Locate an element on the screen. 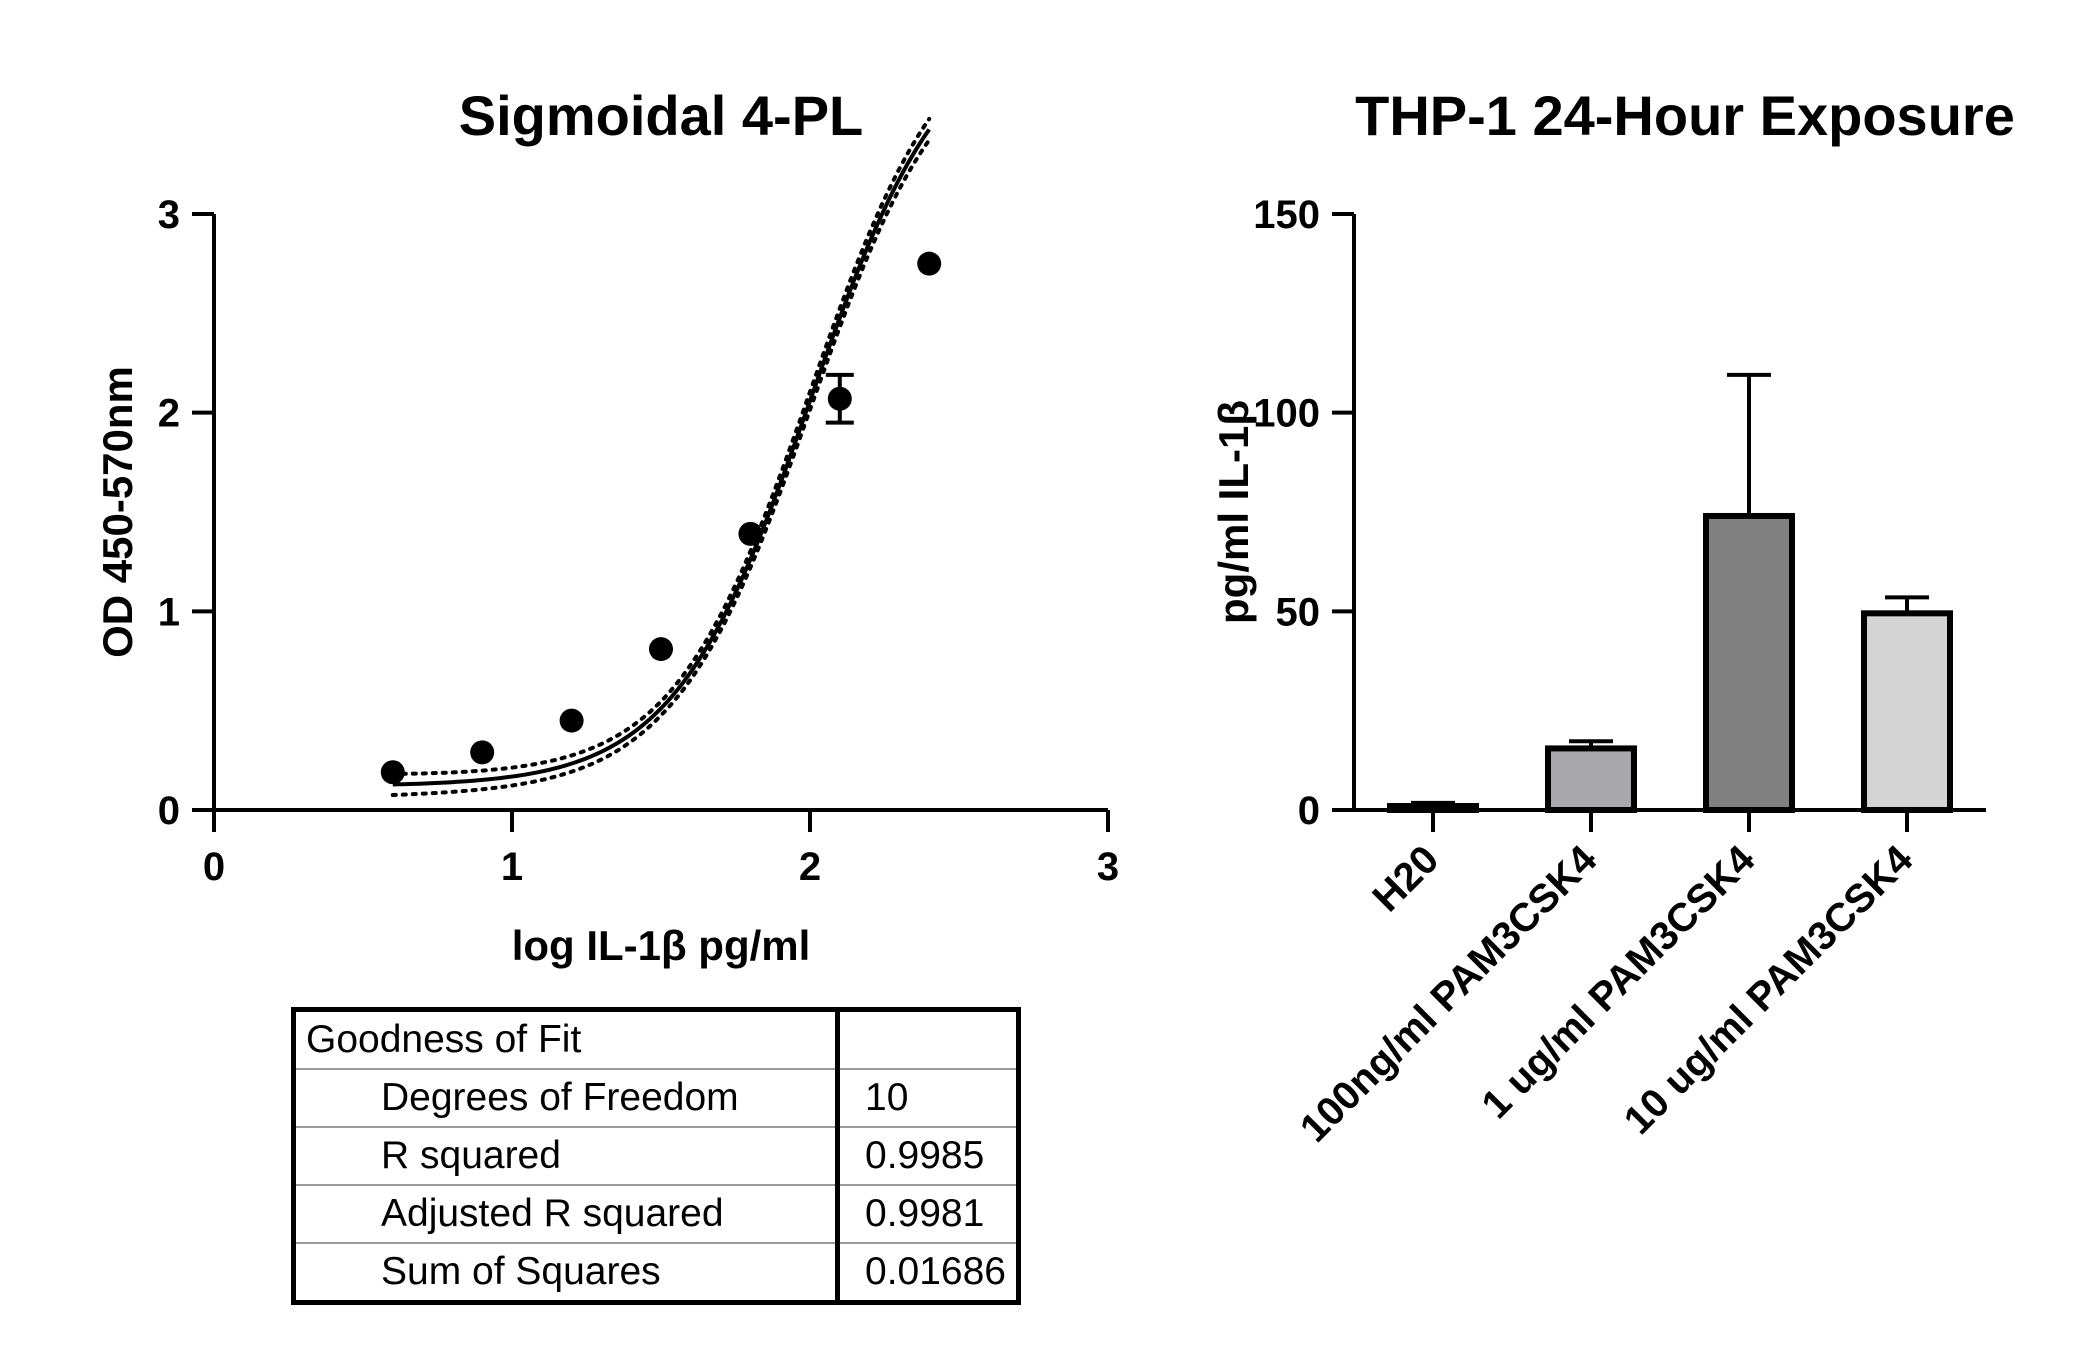  table-header: Goodness of Fit is located at coordinates (566, 1039).